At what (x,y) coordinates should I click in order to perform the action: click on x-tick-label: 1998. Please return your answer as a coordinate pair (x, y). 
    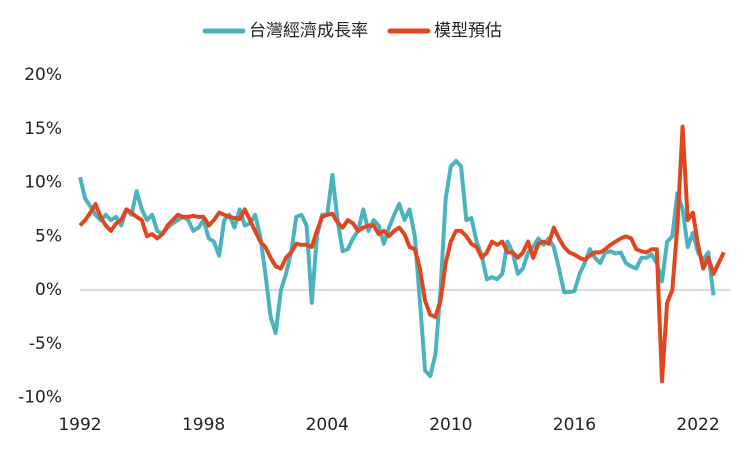
    Looking at the image, I should click on (203, 425).